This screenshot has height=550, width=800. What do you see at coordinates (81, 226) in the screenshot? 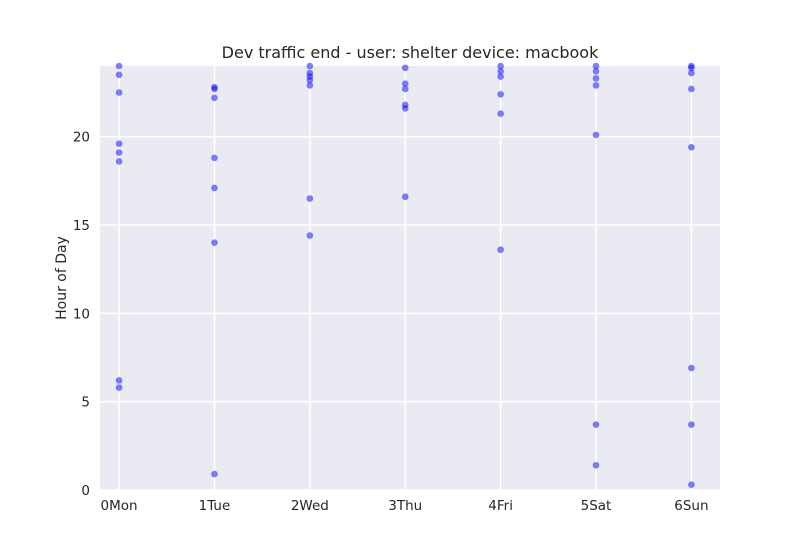
I see `y-tick-label: 15` at bounding box center [81, 226].